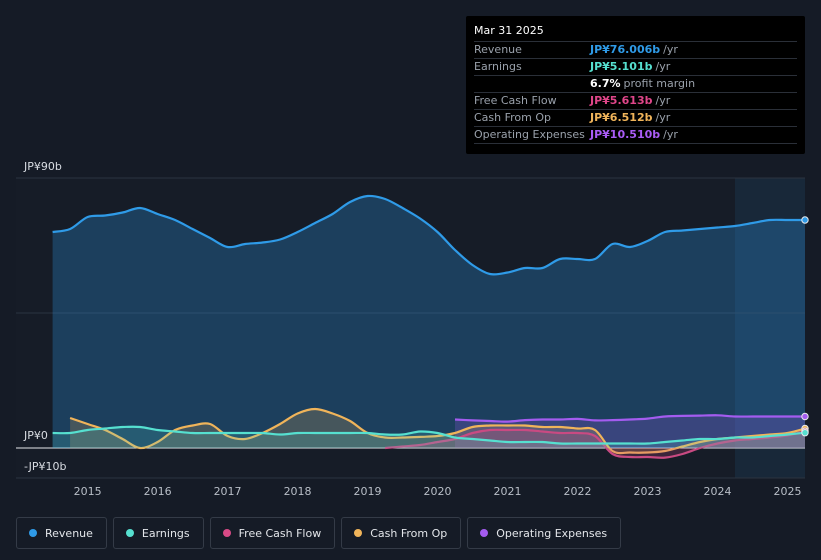  What do you see at coordinates (498, 66) in the screenshot?
I see `tooltip-label: Earnings` at bounding box center [498, 66].